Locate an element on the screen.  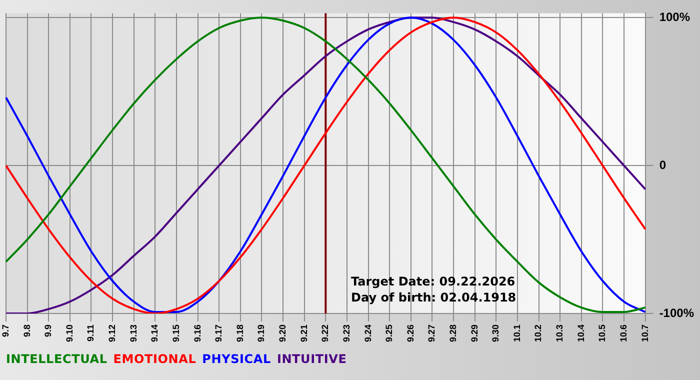
annotation: Day of birth: 02.04.1918 is located at coordinates (433, 297).